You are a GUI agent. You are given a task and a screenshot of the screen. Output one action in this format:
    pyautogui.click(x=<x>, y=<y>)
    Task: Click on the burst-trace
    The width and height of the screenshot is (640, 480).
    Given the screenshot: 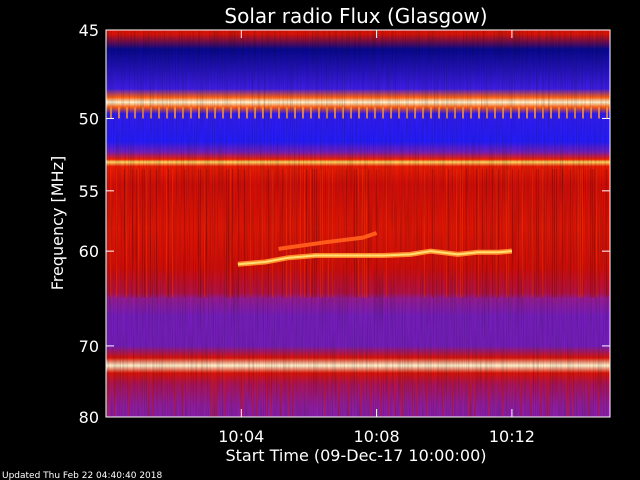 What is the action you would take?
    pyautogui.click(x=374, y=258)
    